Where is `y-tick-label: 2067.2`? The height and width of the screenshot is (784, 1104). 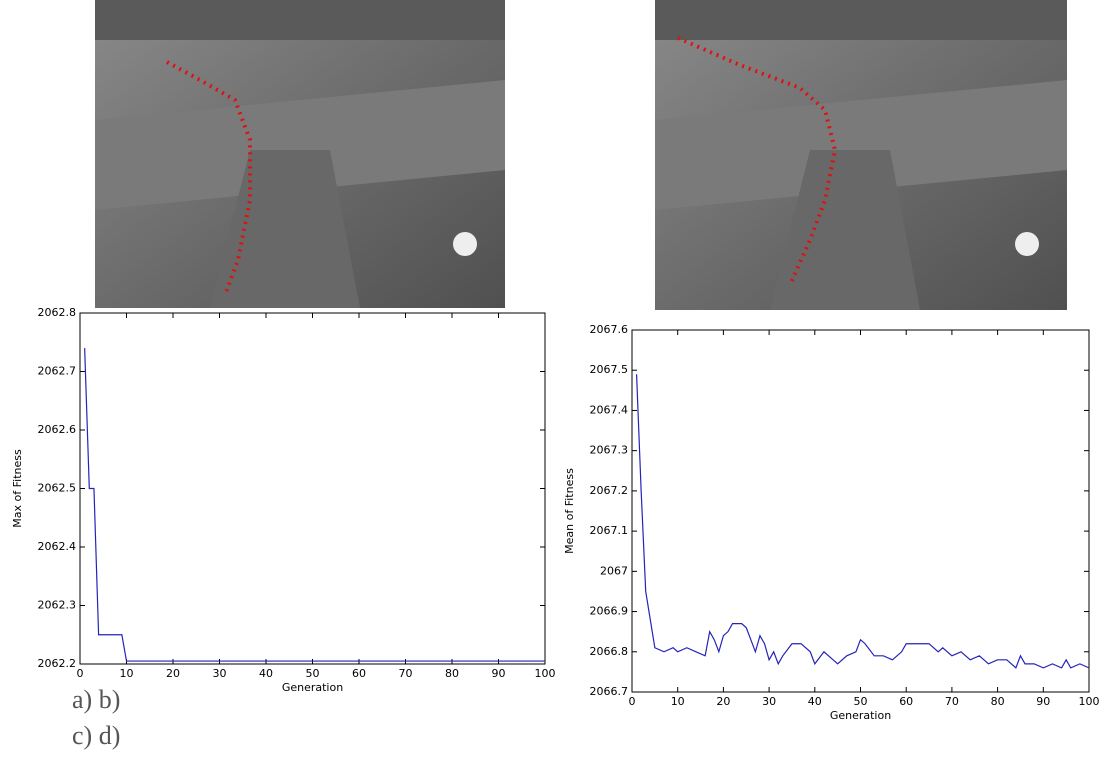 y-tick-label: 2067.2 is located at coordinates (609, 490).